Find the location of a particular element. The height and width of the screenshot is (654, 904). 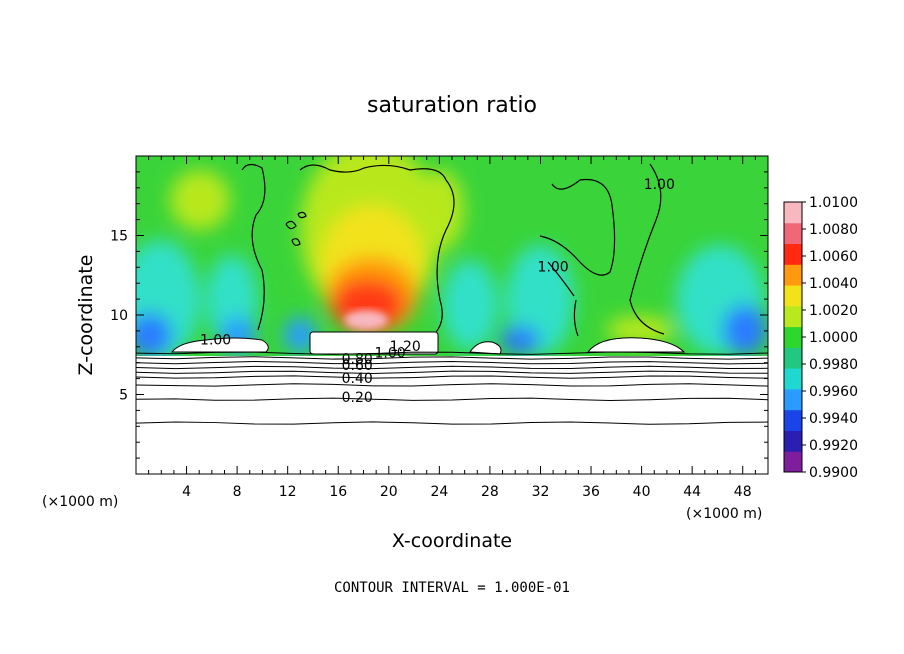

contour-label: 0.60 is located at coordinates (357, 366).